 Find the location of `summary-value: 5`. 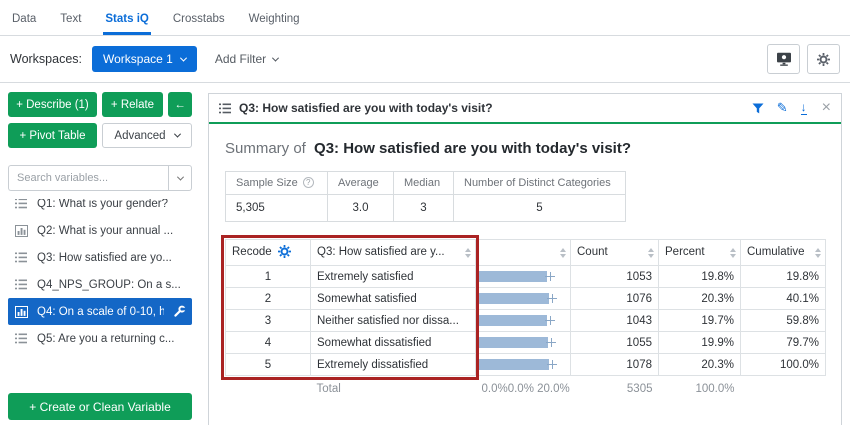

summary-value: 5 is located at coordinates (539, 208).